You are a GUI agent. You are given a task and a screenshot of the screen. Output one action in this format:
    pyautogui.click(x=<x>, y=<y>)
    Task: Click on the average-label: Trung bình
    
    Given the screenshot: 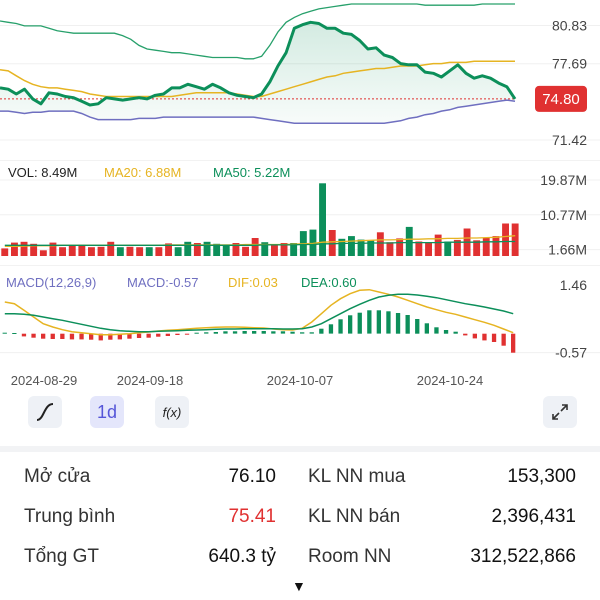 What is the action you would take?
    pyautogui.click(x=70, y=516)
    